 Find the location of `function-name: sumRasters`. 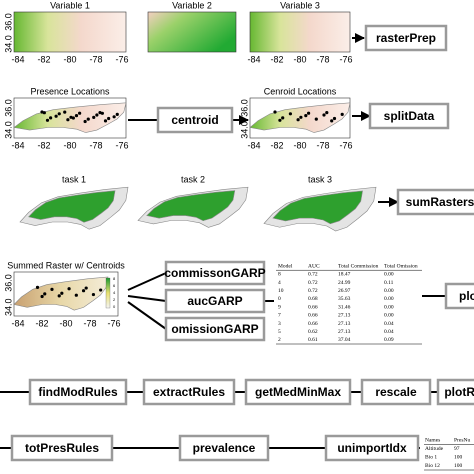

function-name: sumRasters is located at coordinates (440, 202).